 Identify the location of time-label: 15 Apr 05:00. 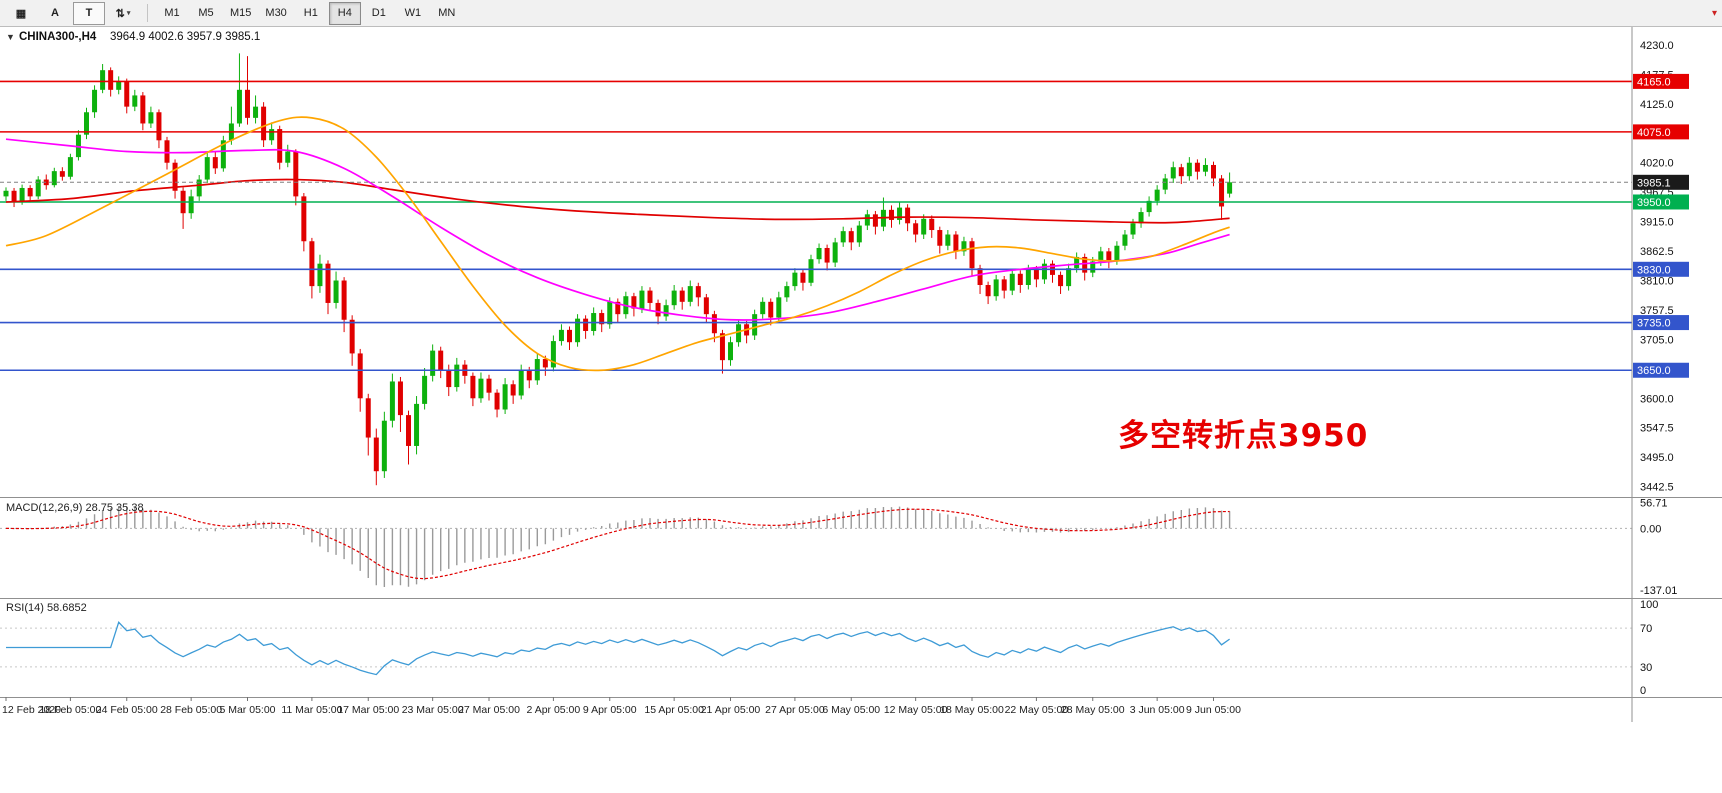
(674, 710).